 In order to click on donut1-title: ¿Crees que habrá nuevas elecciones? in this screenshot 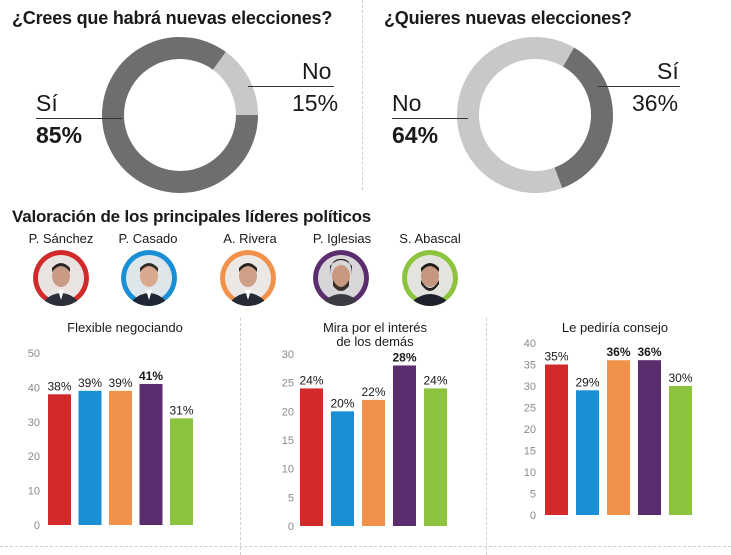, I will do `click(172, 18)`.